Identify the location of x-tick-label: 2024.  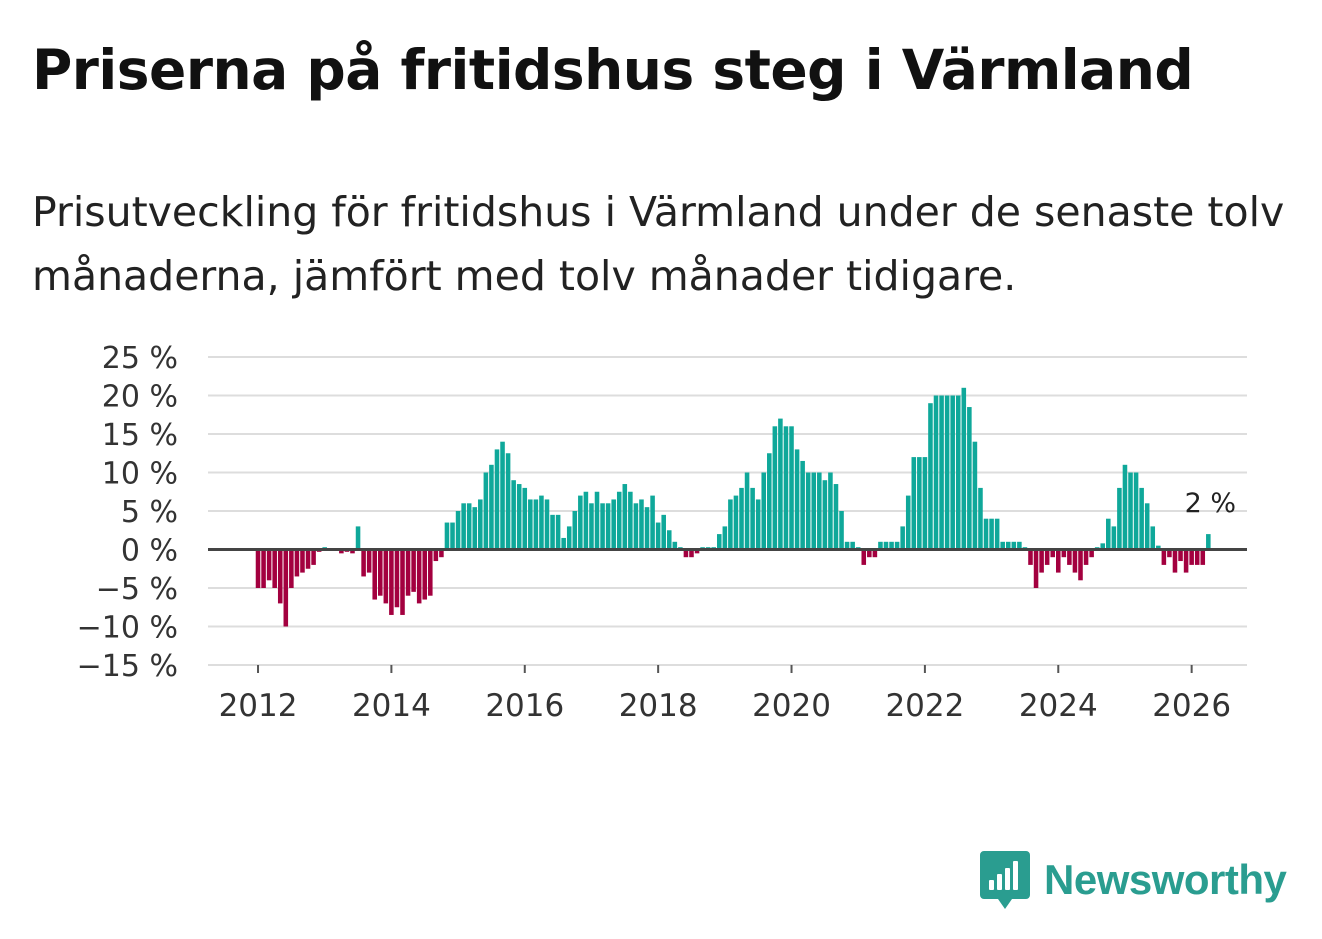
(1058, 706).